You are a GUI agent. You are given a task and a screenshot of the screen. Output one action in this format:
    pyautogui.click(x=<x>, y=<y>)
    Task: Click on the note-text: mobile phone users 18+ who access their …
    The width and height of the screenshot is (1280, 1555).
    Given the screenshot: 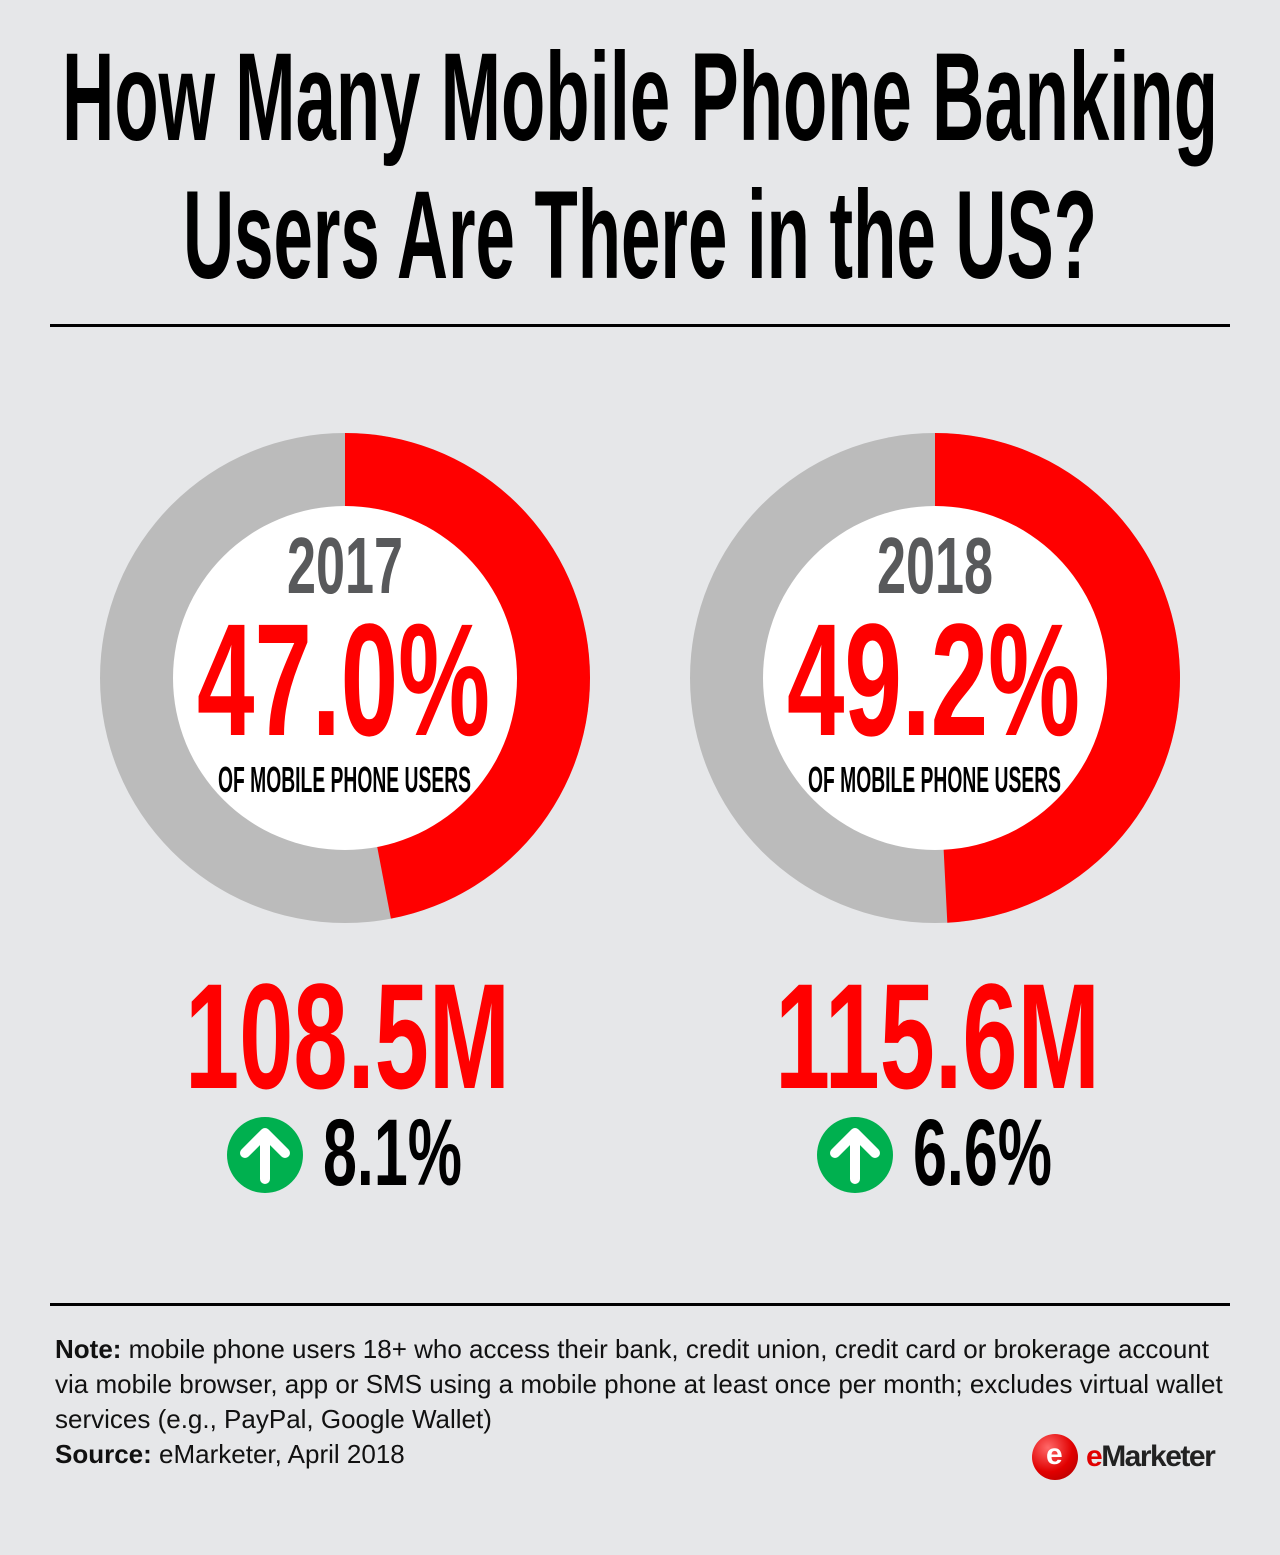 What is the action you would take?
    pyautogui.click(x=639, y=1384)
    